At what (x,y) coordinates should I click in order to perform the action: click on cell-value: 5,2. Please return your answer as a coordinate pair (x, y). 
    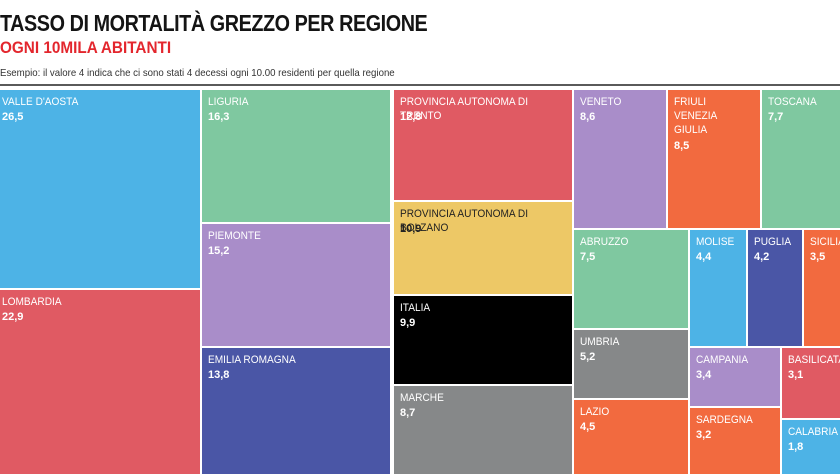
    Looking at the image, I should click on (588, 357).